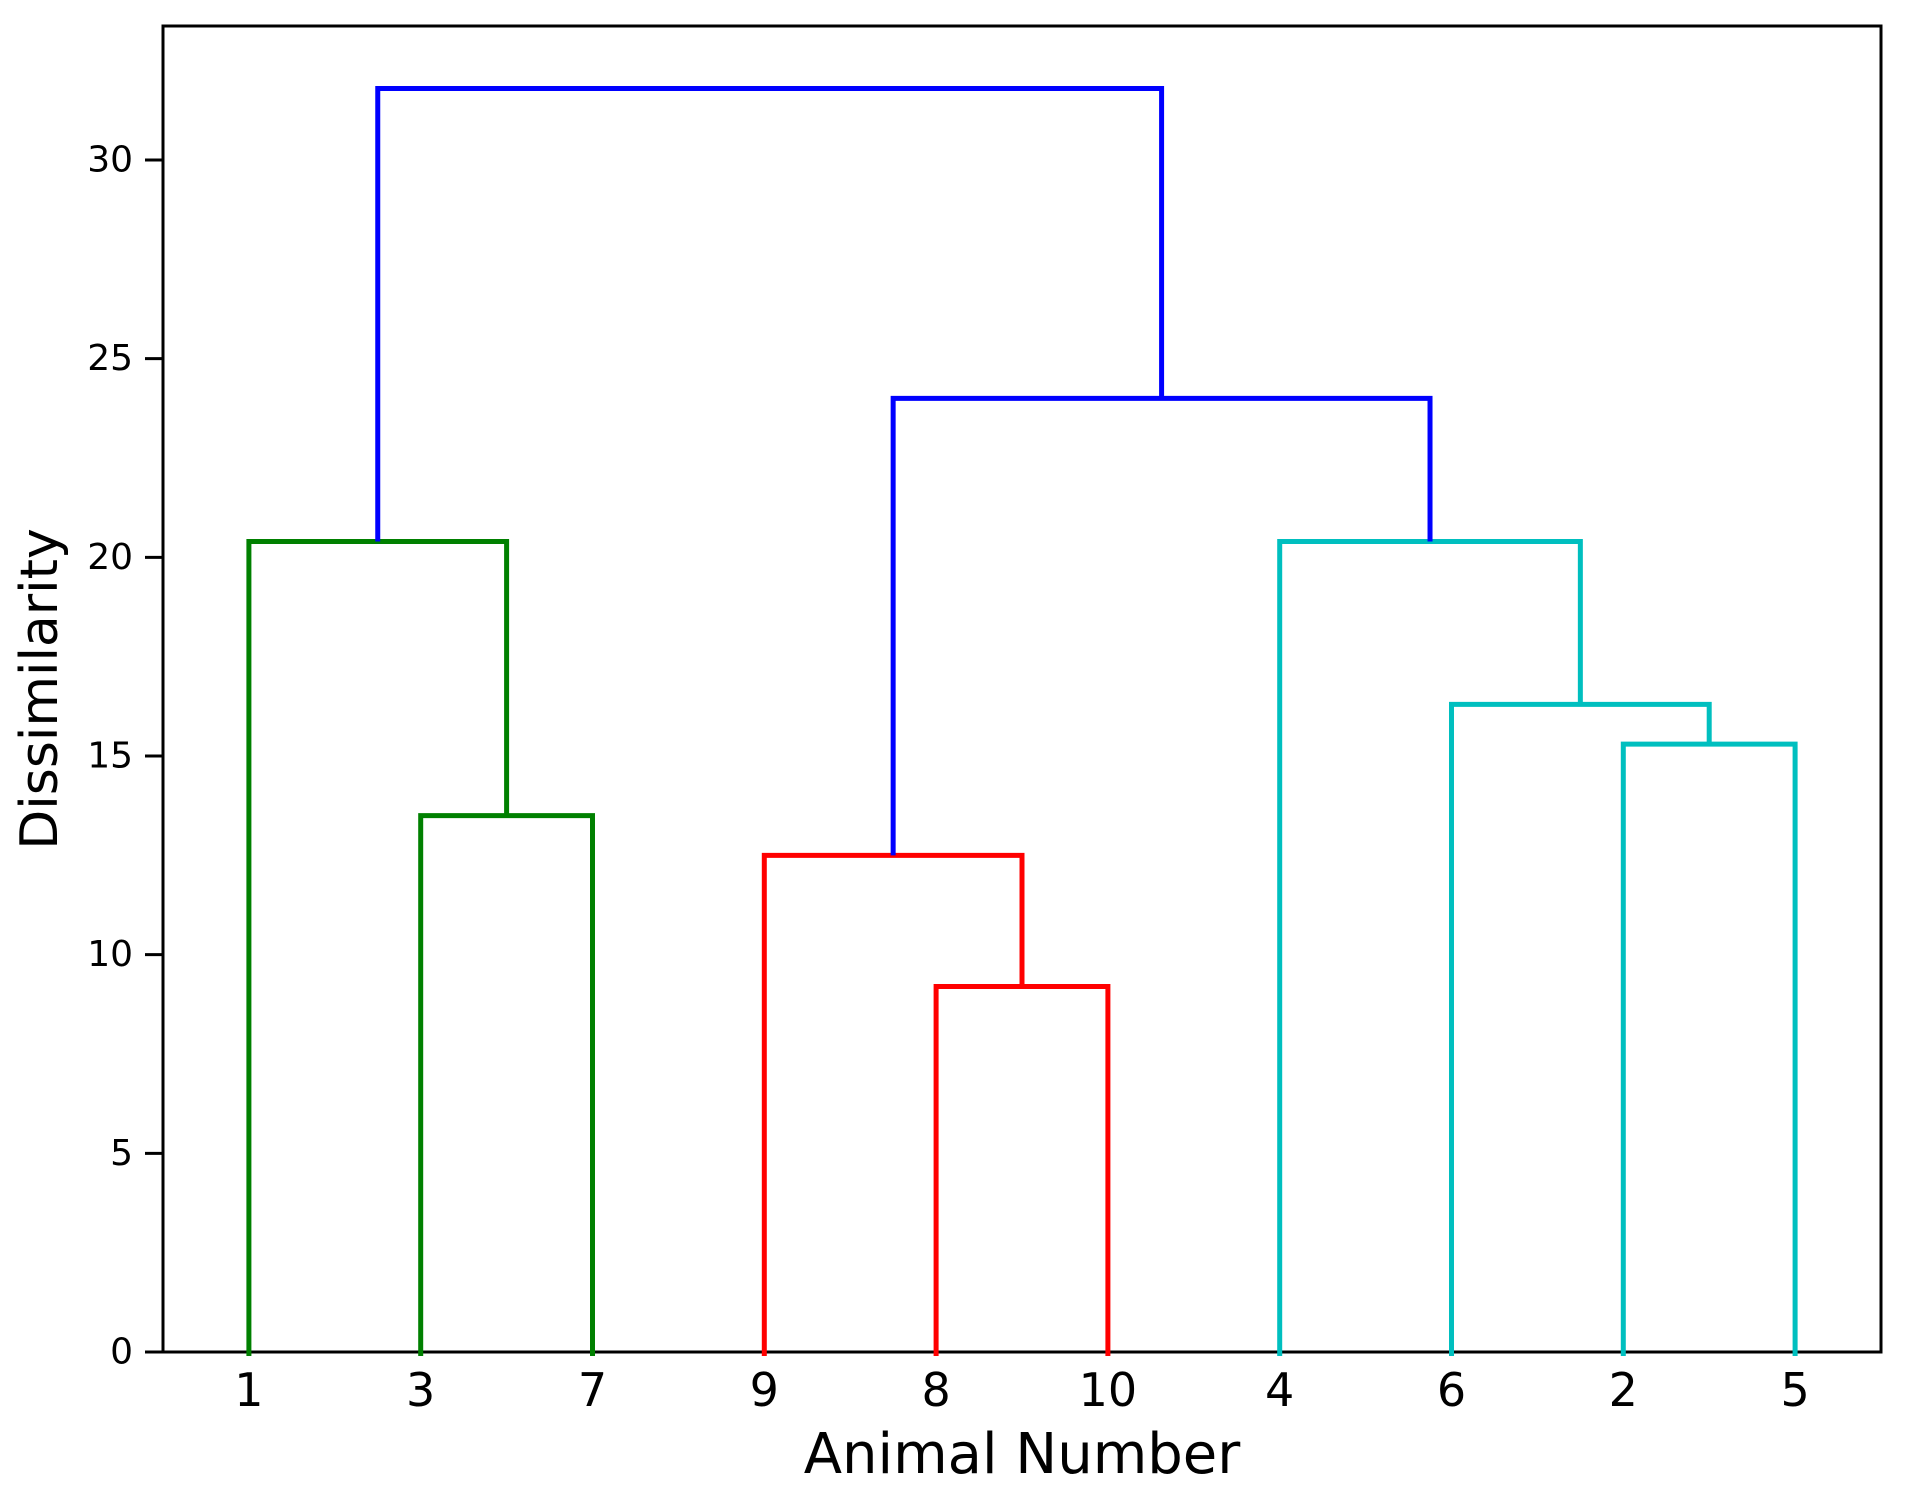  I want to click on leaf-label: 7, so click(592, 1390).